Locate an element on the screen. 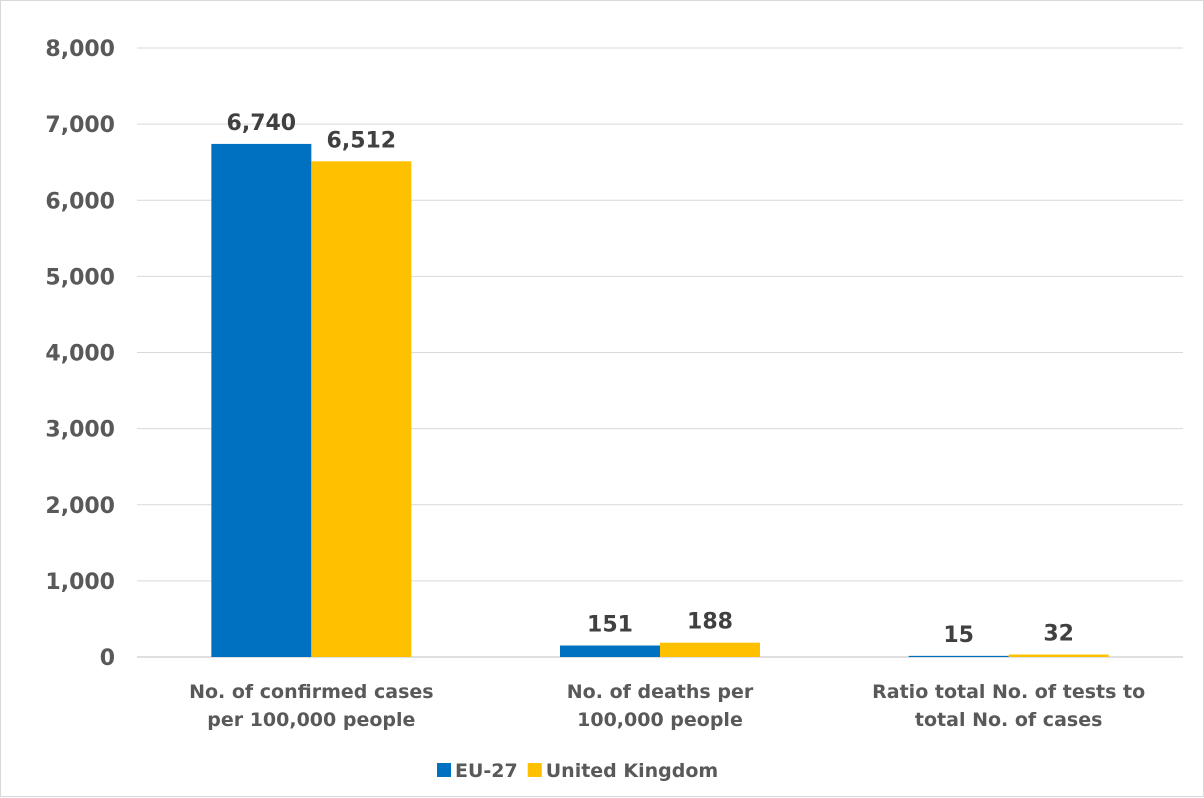  data-label: 151 is located at coordinates (610, 625).